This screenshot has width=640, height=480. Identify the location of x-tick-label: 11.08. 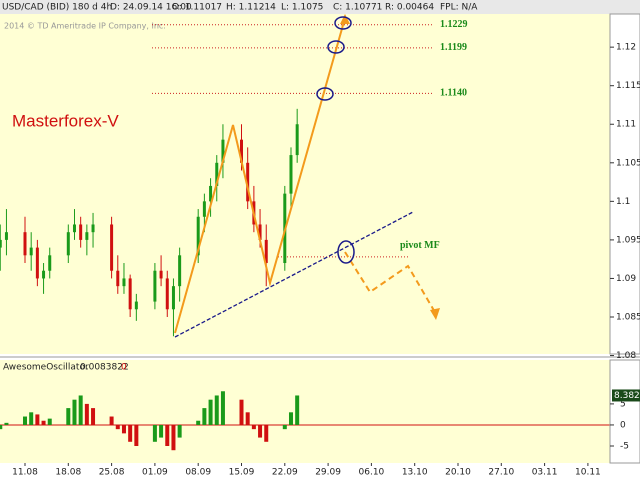
(25, 473).